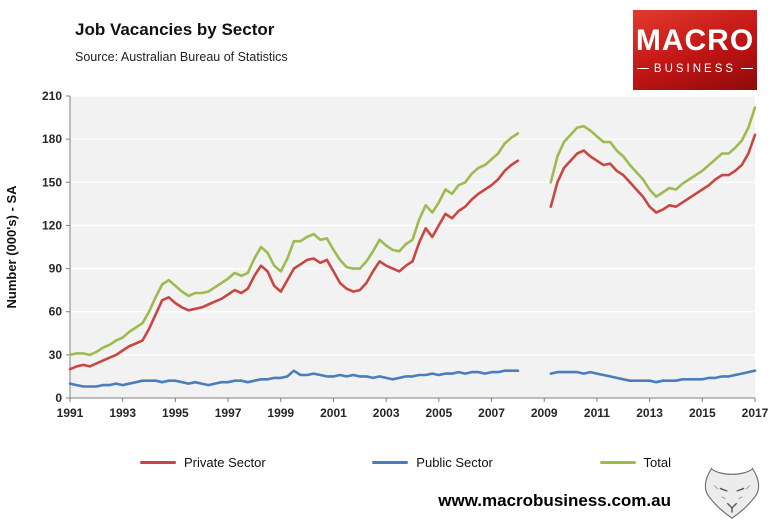  What do you see at coordinates (390, 462) in the screenshot?
I see `public-sector-swatch` at bounding box center [390, 462].